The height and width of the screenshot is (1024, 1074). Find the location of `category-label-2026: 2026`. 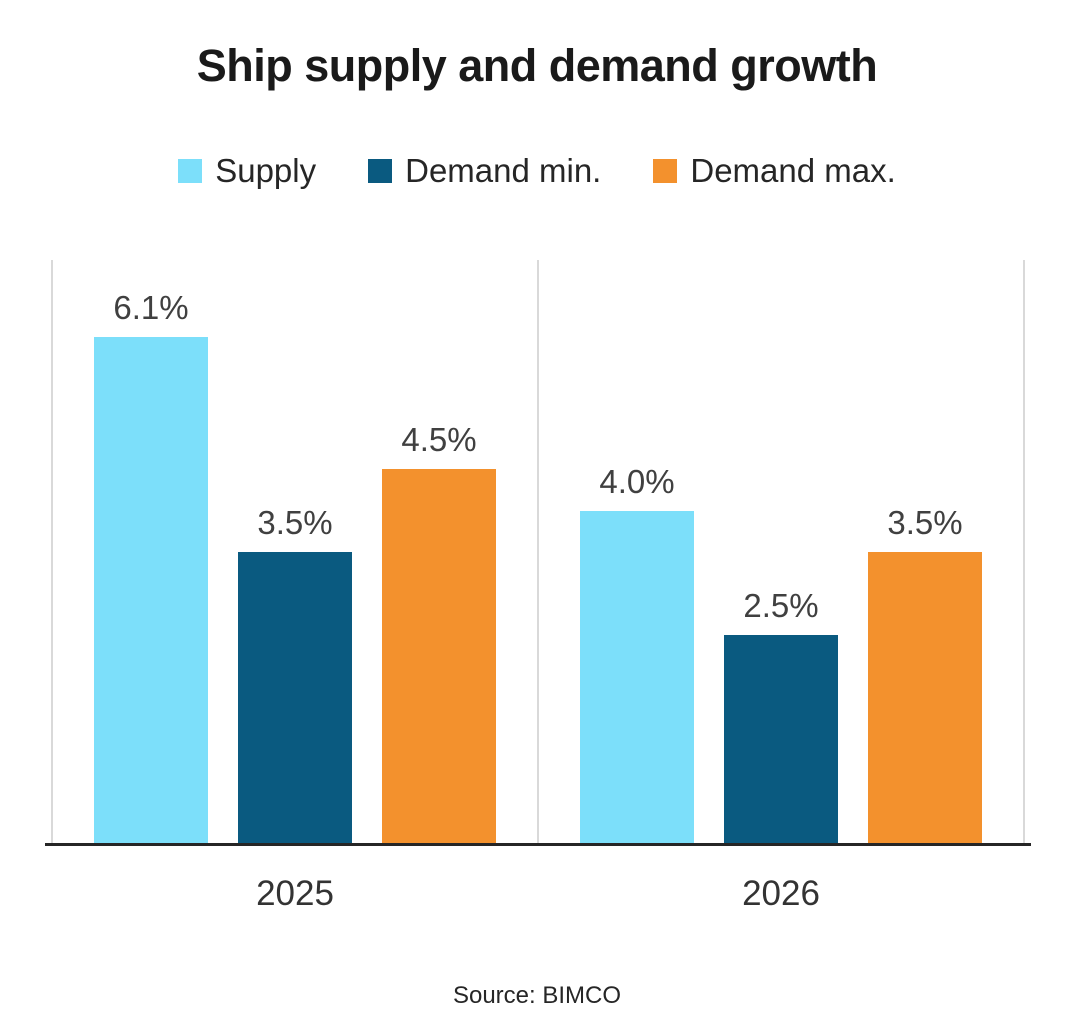

category-label-2026: 2026 is located at coordinates (781, 893).